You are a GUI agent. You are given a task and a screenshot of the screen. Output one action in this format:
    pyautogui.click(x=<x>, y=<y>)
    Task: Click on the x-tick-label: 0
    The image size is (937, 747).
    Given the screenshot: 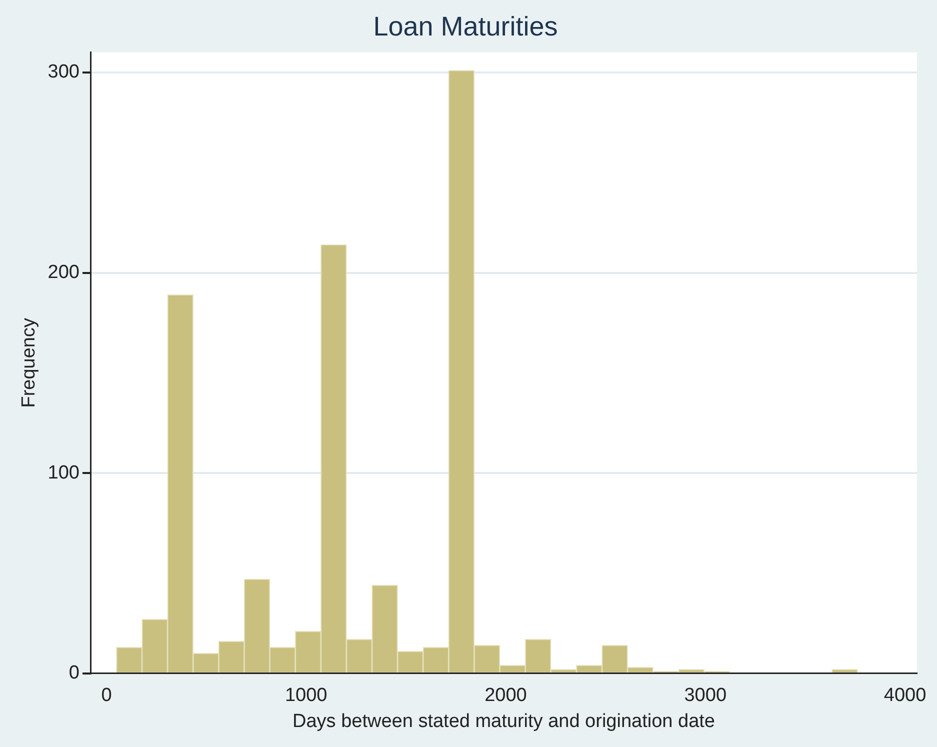 What is the action you would take?
    pyautogui.click(x=106, y=695)
    